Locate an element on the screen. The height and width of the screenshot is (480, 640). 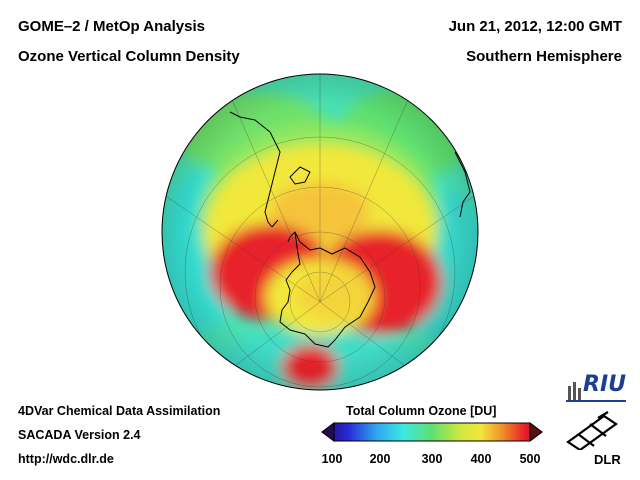
colorbar-tick-500: 500 is located at coordinates (530, 459).